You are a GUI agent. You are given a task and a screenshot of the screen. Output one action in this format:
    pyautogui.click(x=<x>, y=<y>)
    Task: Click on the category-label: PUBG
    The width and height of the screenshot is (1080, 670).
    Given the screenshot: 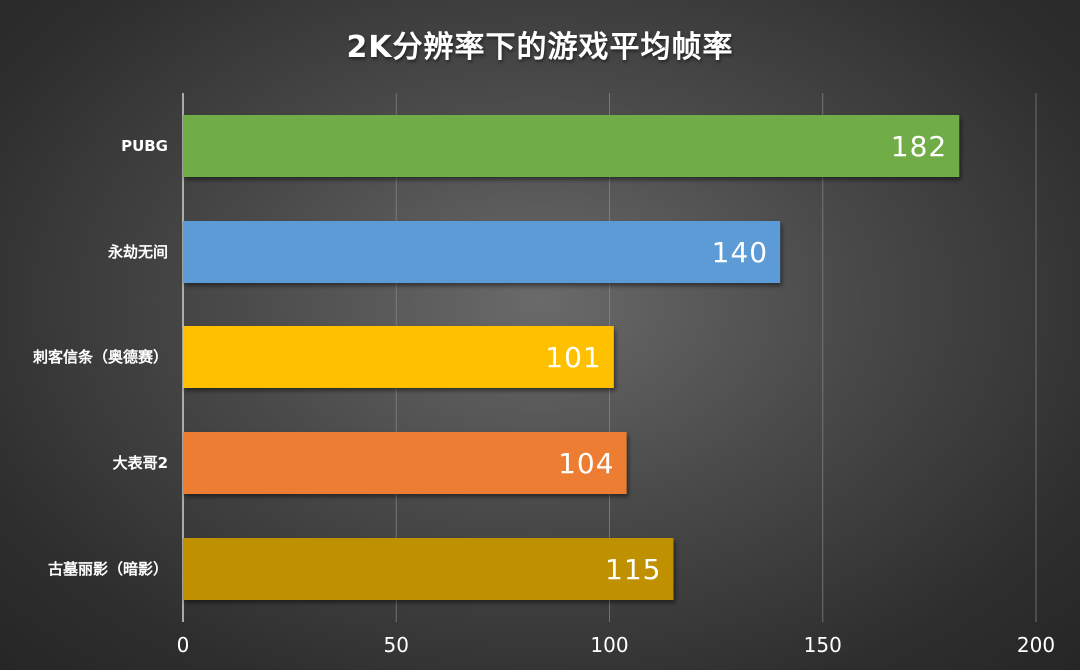 What is the action you would take?
    pyautogui.click(x=144, y=146)
    